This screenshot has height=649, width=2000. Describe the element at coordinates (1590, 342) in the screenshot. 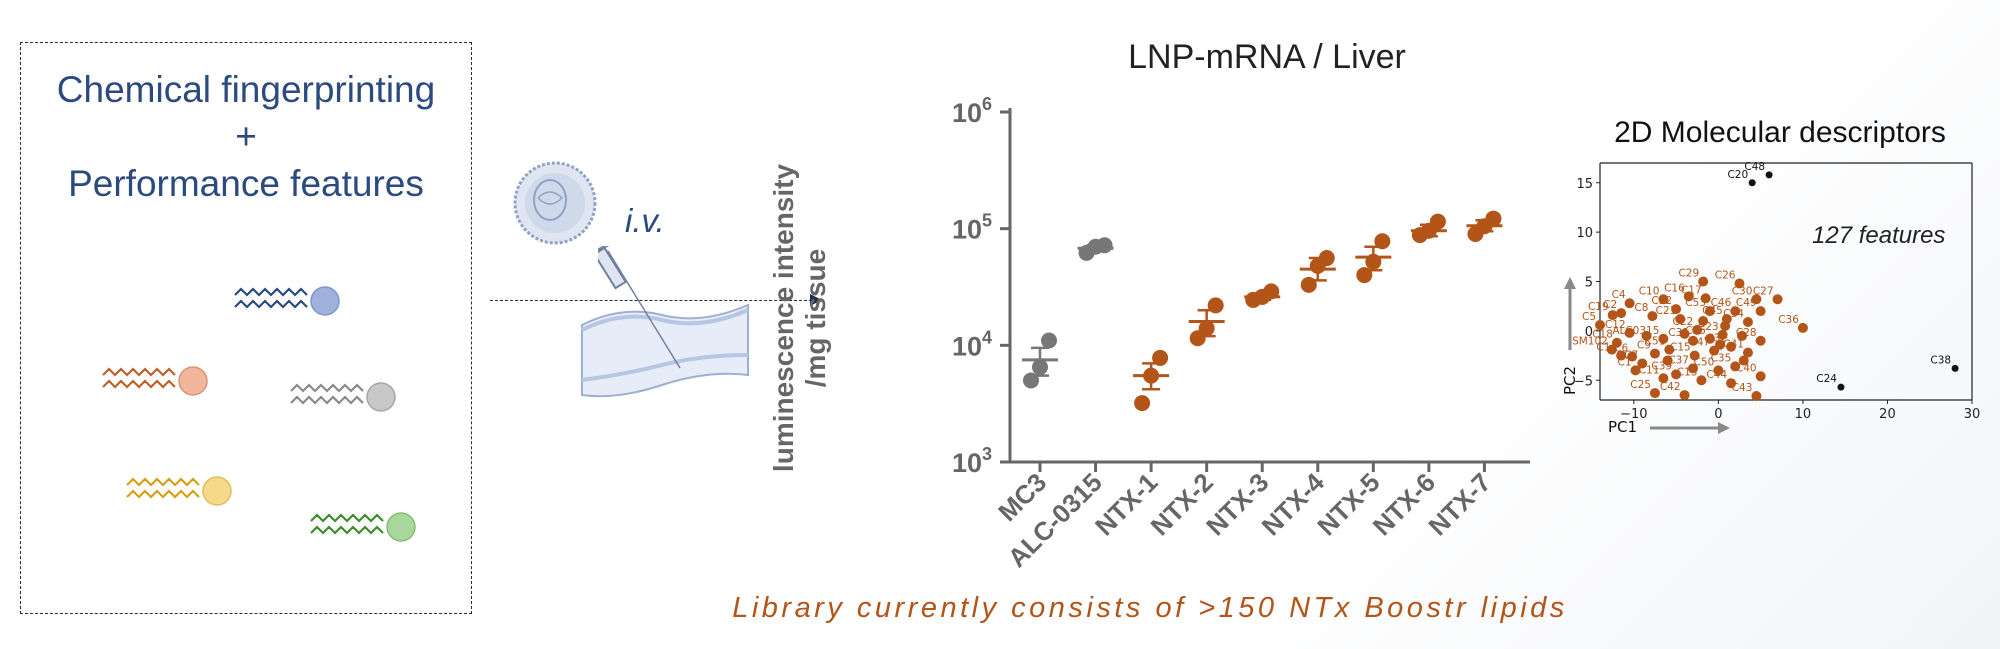

I see `pca-point-label: SM102` at that location.